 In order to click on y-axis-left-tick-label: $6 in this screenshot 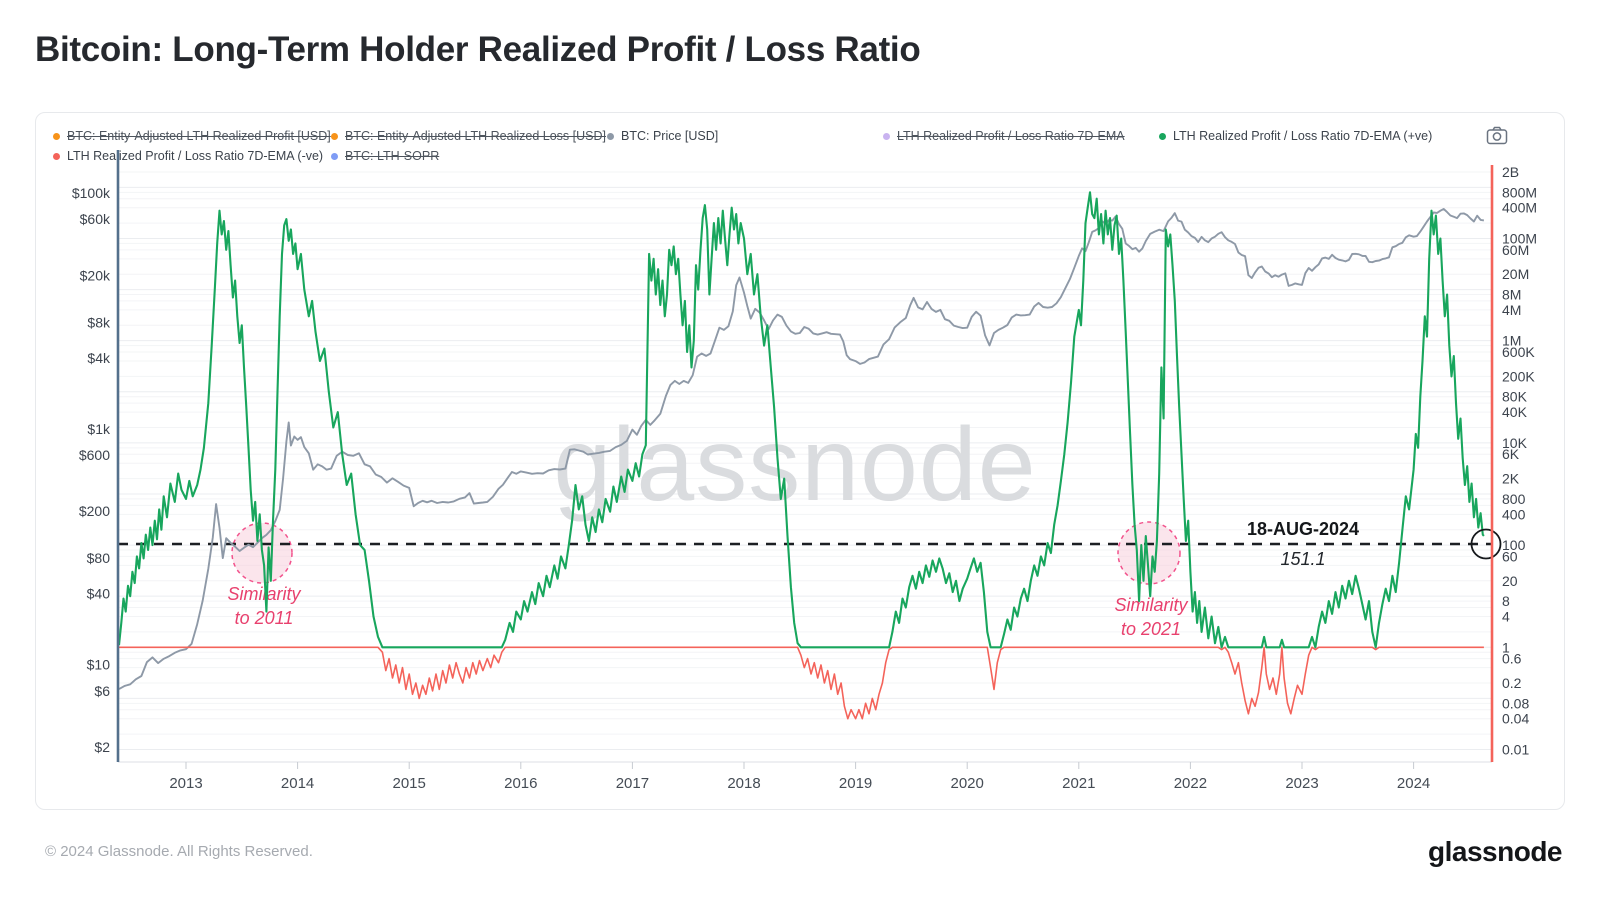, I will do `click(102, 691)`.